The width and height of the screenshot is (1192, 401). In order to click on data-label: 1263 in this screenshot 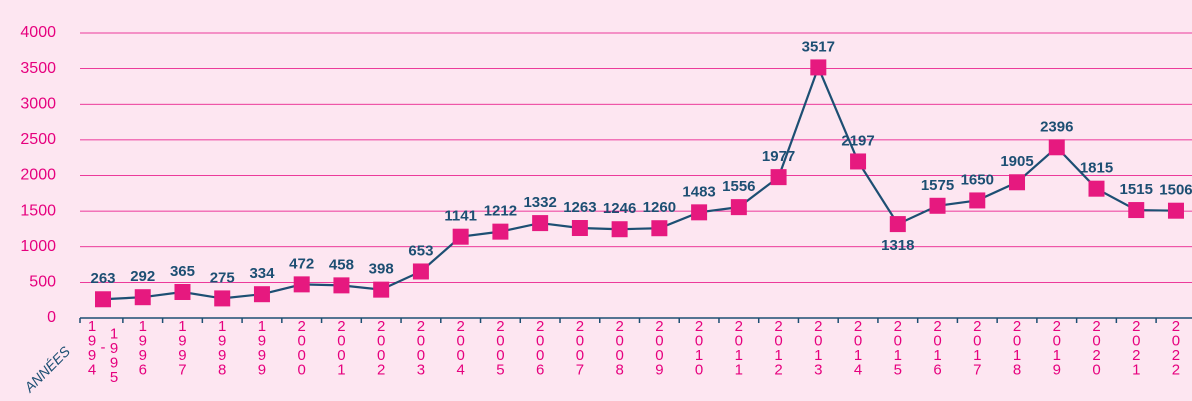, I will do `click(579, 207)`.